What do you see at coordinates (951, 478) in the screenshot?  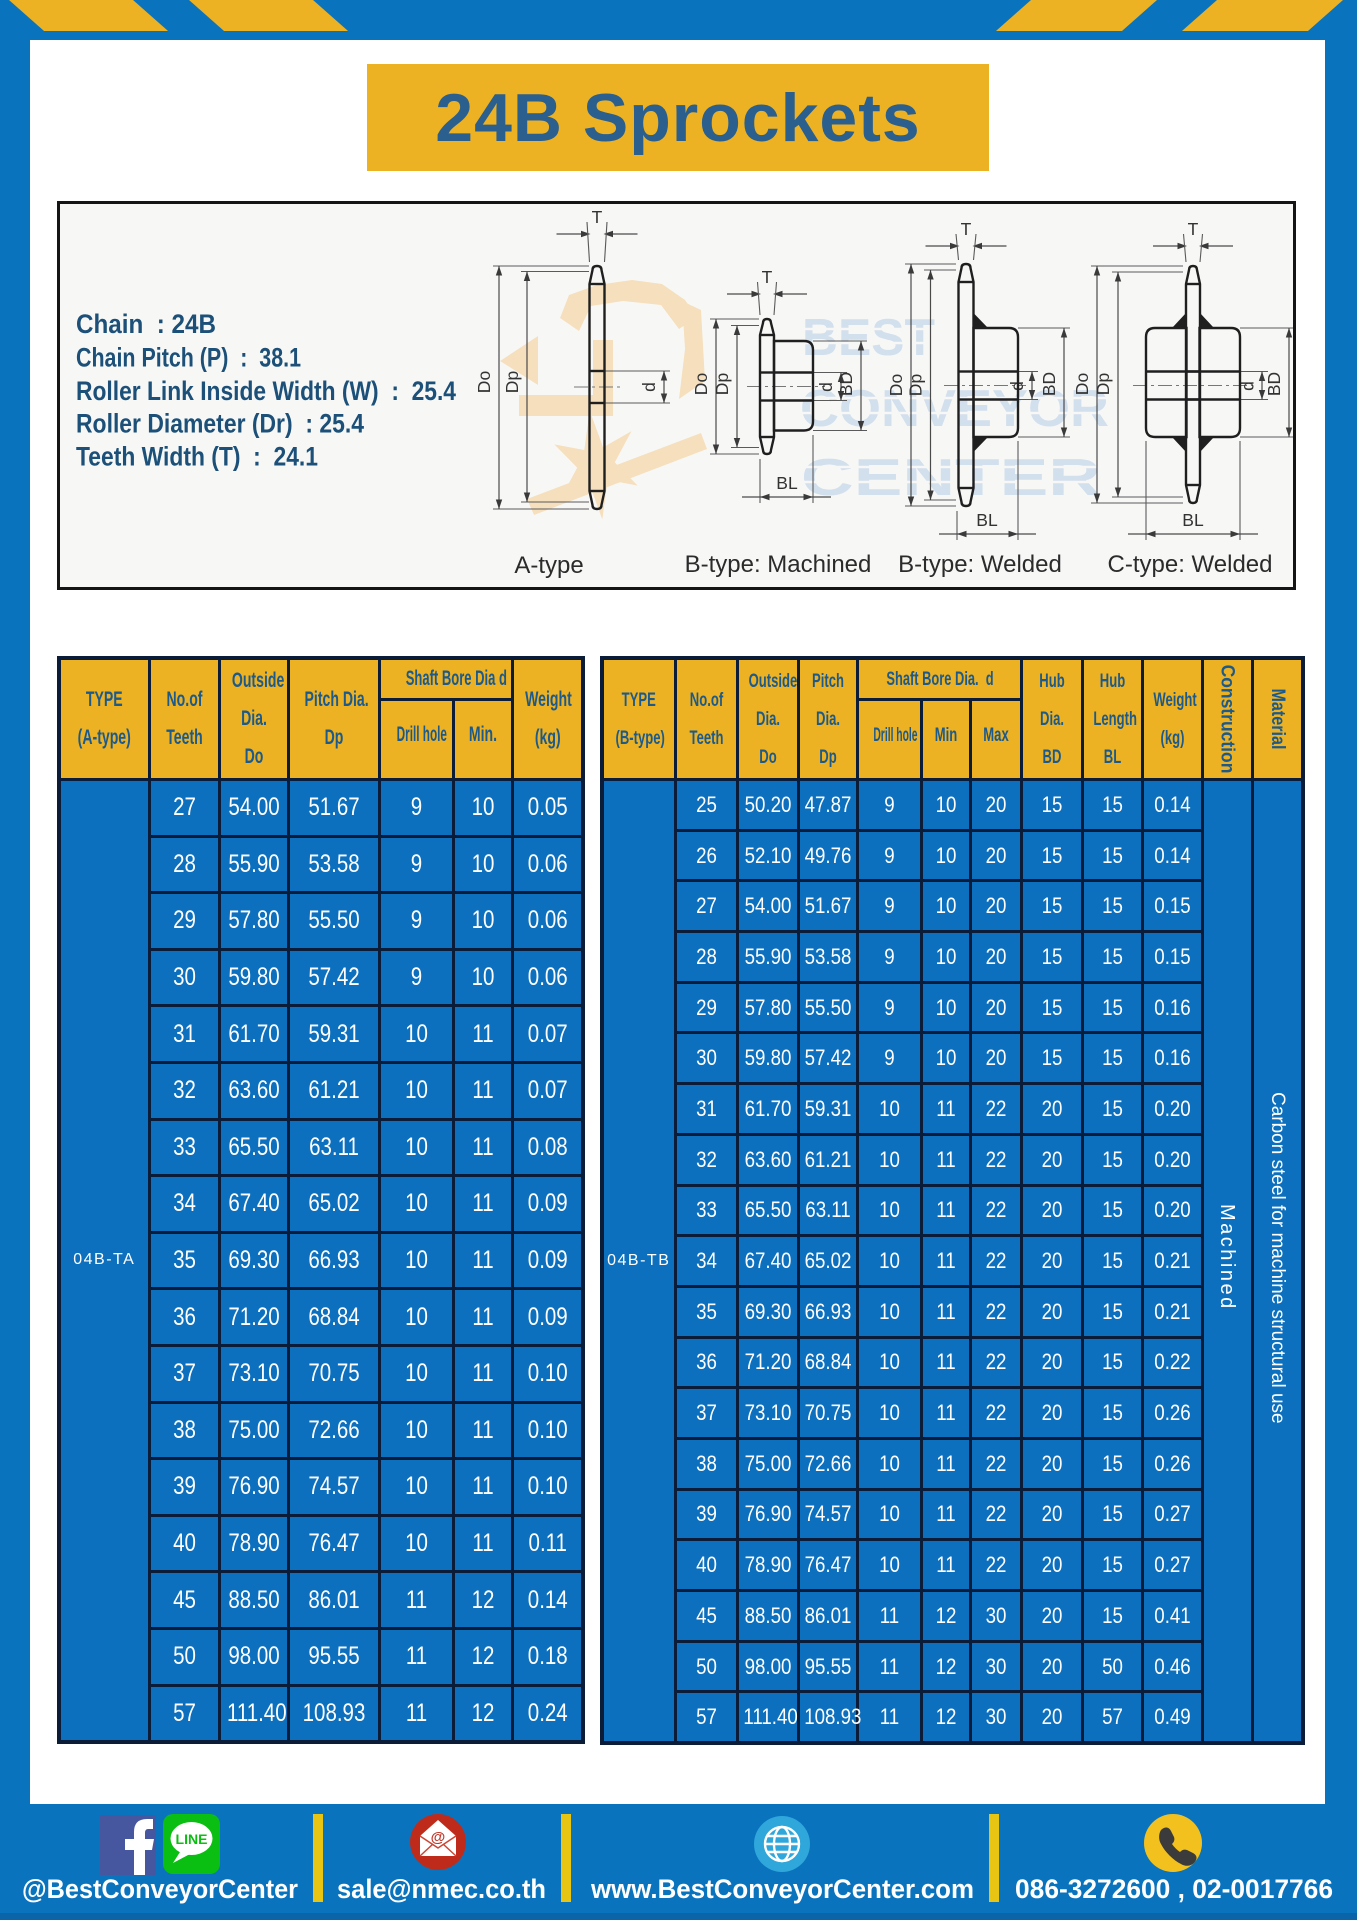 I see `svg-text: CENTER` at bounding box center [951, 478].